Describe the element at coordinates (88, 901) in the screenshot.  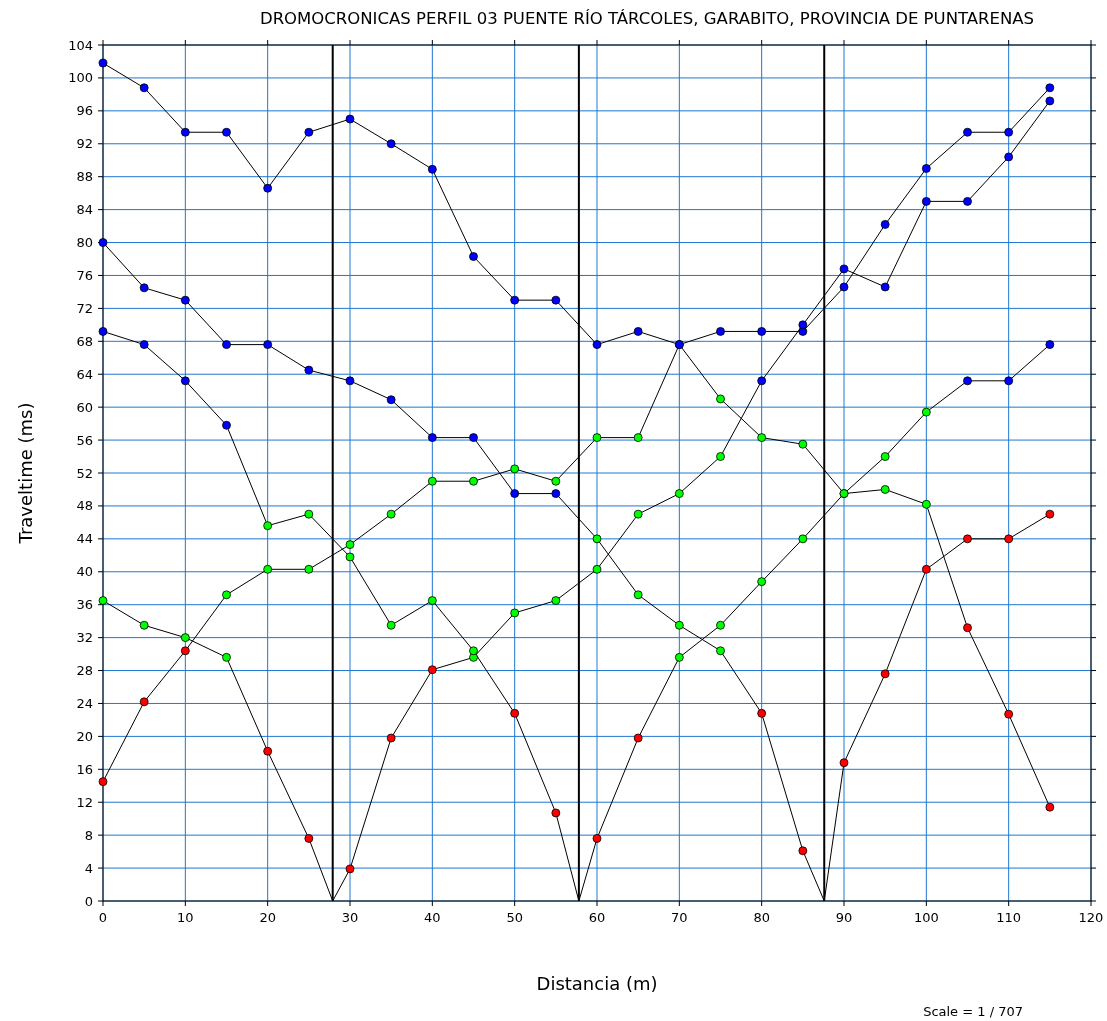
I see `y-tick-label: 0` at that location.